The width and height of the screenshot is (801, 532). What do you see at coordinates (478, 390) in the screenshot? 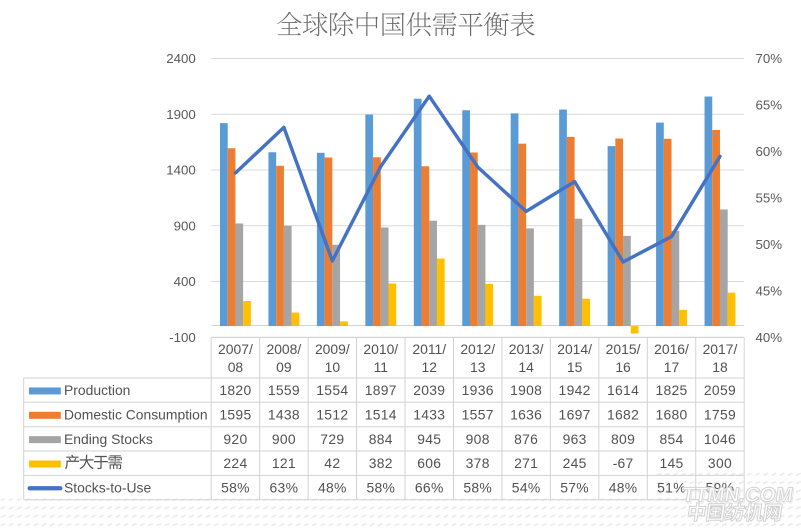
I see `svg-text: 1936` at bounding box center [478, 390].